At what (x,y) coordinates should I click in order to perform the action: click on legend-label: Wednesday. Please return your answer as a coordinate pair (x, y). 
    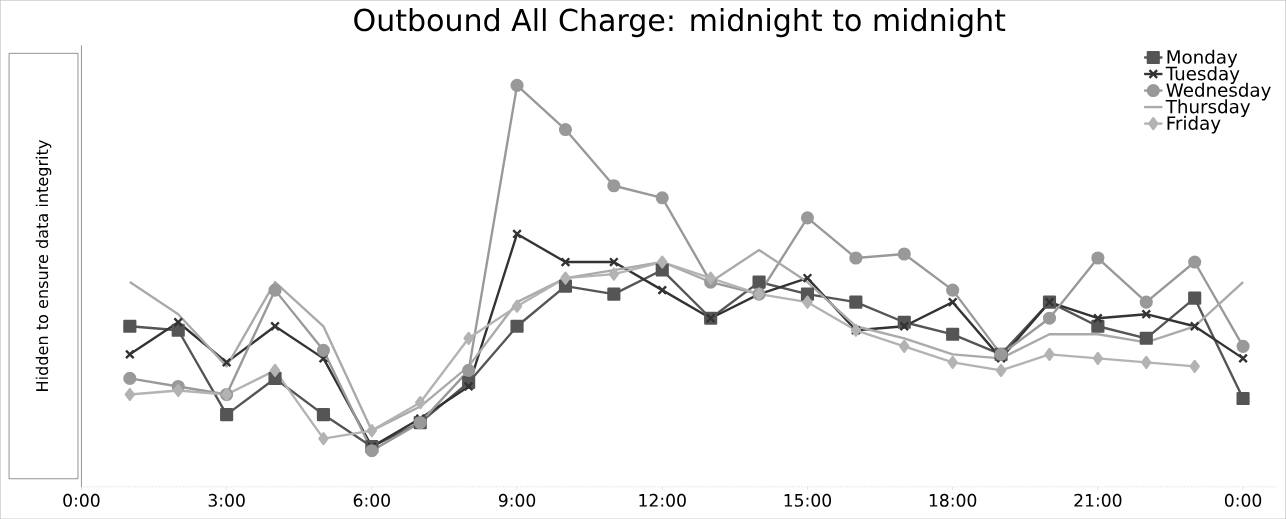
    Looking at the image, I should click on (1218, 91).